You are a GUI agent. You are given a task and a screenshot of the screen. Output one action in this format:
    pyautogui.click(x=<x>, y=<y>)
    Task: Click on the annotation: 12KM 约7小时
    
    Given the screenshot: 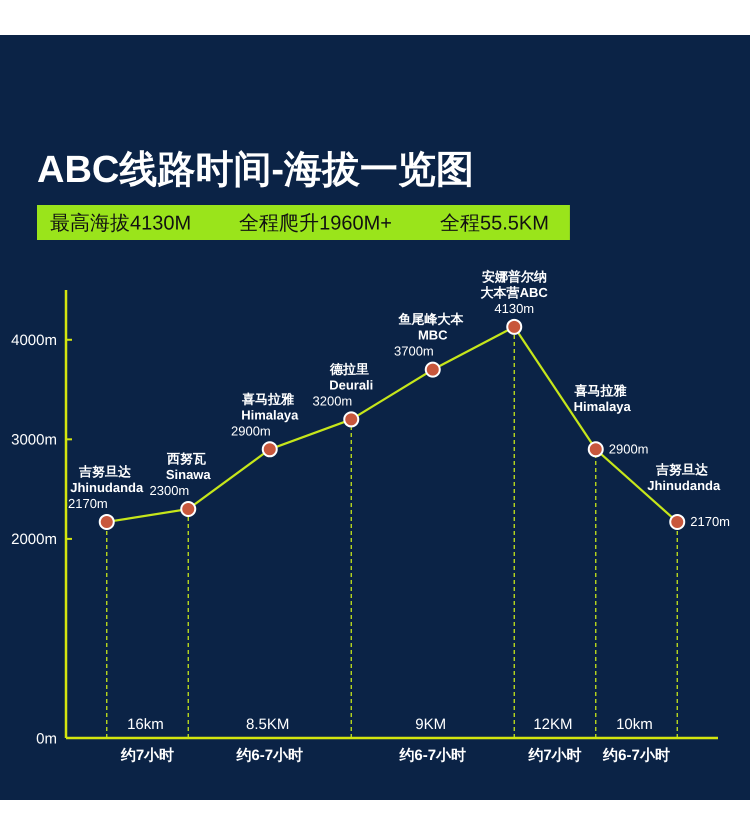 What is the action you would take?
    pyautogui.click(x=554, y=740)
    